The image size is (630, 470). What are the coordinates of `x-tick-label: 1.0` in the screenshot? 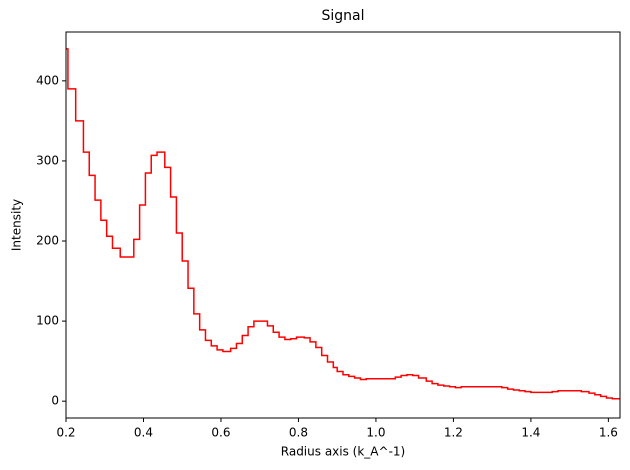 It's located at (375, 433).